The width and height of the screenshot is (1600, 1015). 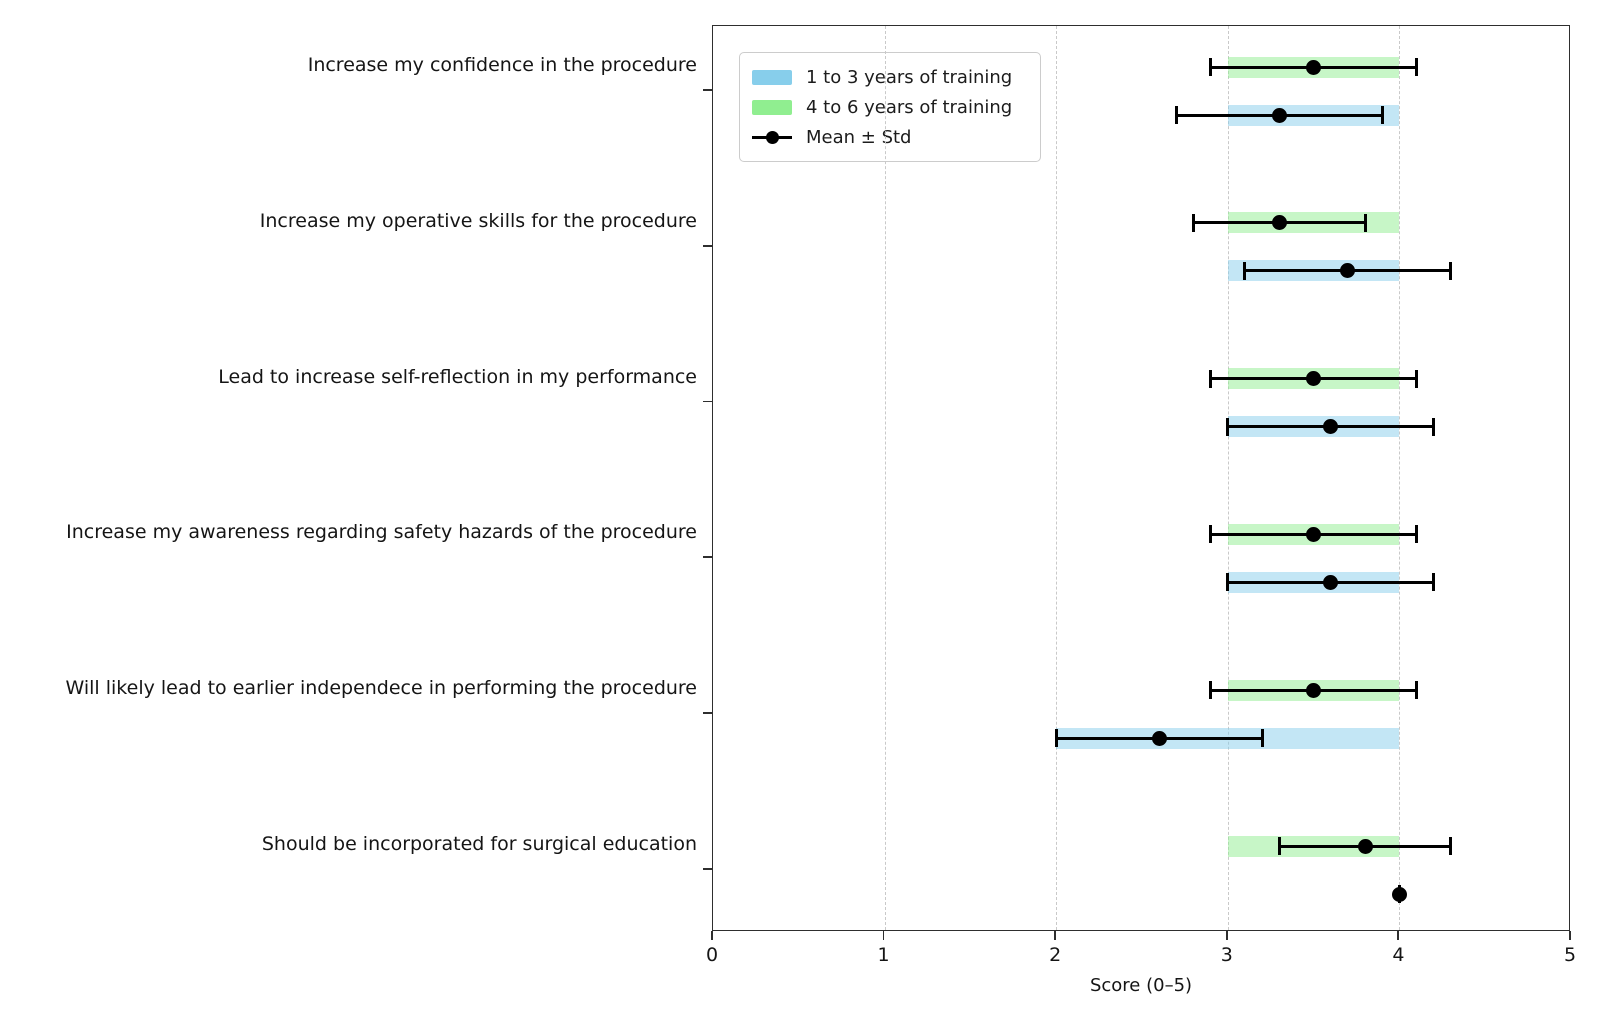 I want to click on legend-label: Mean ± Std, so click(x=859, y=137).